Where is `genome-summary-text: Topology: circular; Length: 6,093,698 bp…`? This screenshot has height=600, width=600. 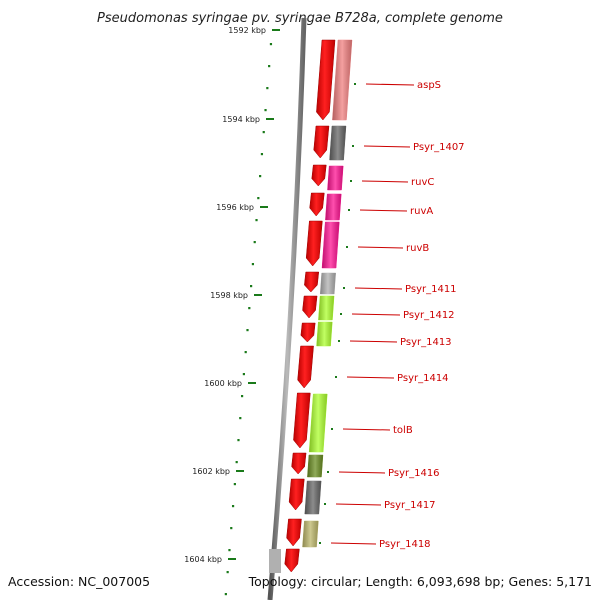 genome-summary-text: Topology: circular; Length: 6,093,698 bp… is located at coordinates (420, 581).